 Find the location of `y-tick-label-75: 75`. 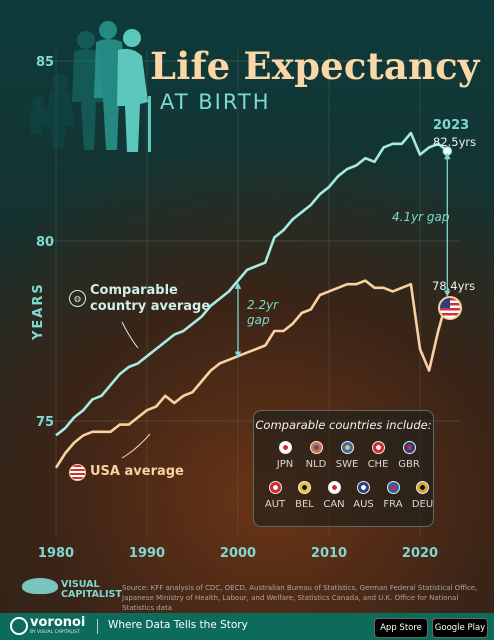

y-tick-label-75: 75 is located at coordinates (45, 422).